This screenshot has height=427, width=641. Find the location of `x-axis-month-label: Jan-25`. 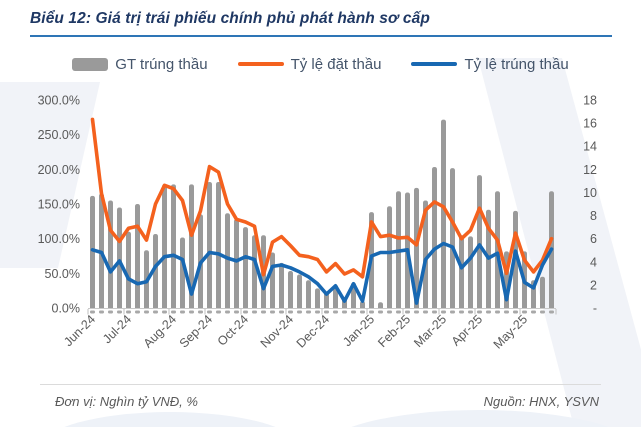

x-axis-month-label: Jan-25 is located at coordinates (358, 330).